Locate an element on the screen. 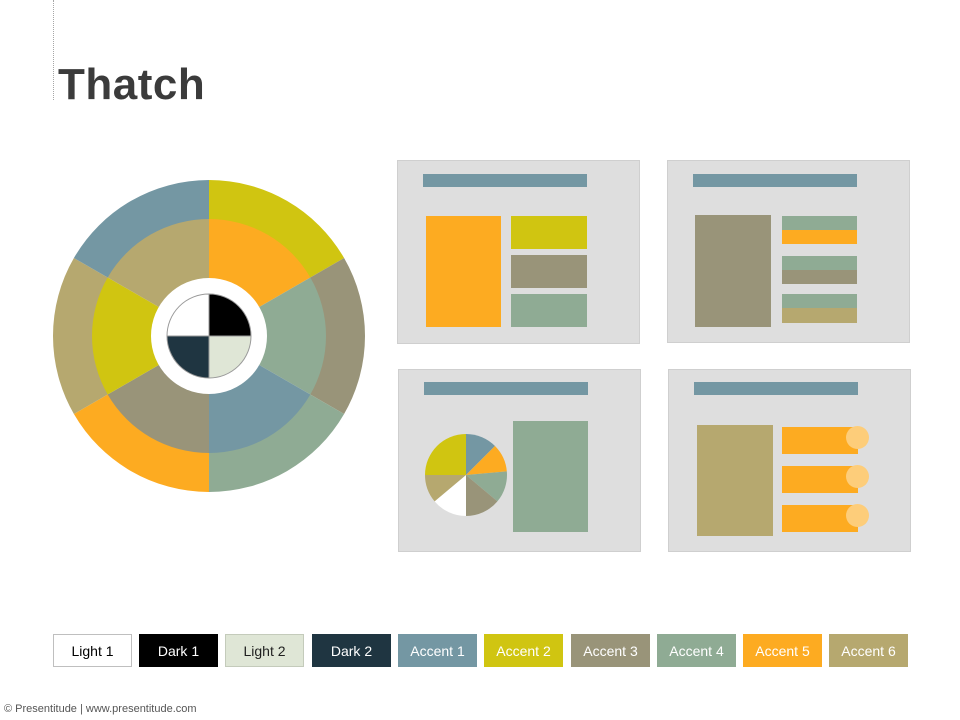  swatch-accent-5: Accent 5 is located at coordinates (782, 650).